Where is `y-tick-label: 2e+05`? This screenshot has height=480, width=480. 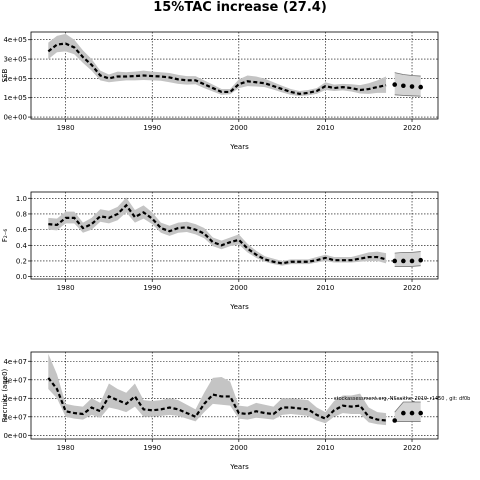
y-tick-label: 2e+05 is located at coordinates (15, 79).